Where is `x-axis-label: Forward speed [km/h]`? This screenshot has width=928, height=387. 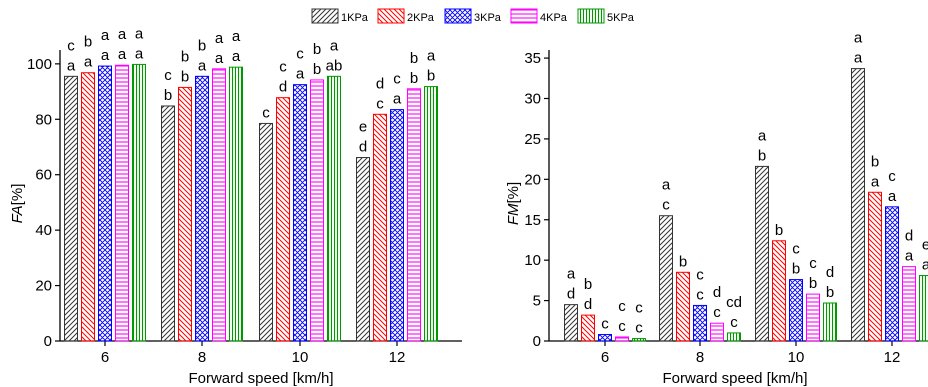
x-axis-label: Forward speed [km/h] is located at coordinates (734, 378).